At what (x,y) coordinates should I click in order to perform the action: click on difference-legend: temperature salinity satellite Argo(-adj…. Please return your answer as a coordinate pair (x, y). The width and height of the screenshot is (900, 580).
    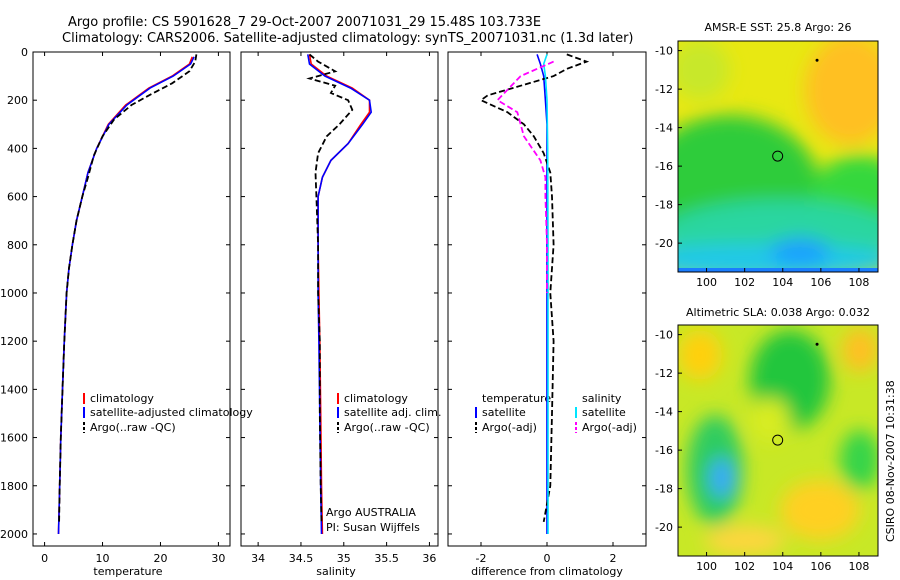
    Looking at the image, I should click on (559, 413).